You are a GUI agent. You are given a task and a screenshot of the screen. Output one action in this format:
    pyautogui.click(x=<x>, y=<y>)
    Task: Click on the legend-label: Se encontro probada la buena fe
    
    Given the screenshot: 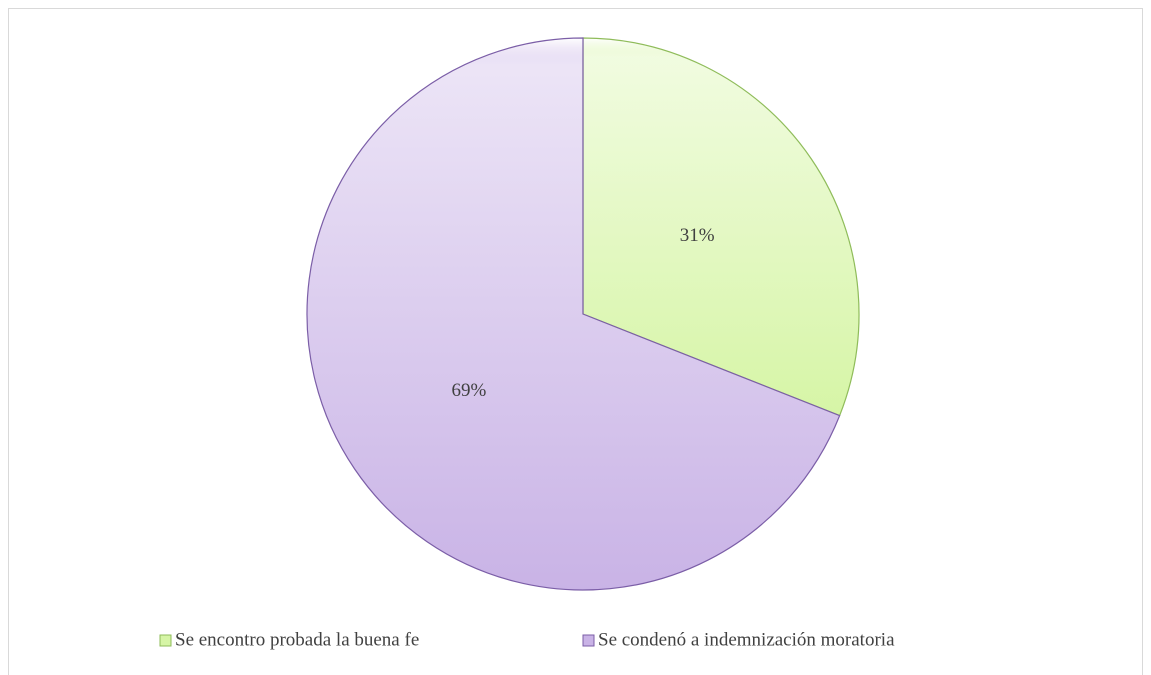 What is the action you would take?
    pyautogui.click(x=297, y=639)
    